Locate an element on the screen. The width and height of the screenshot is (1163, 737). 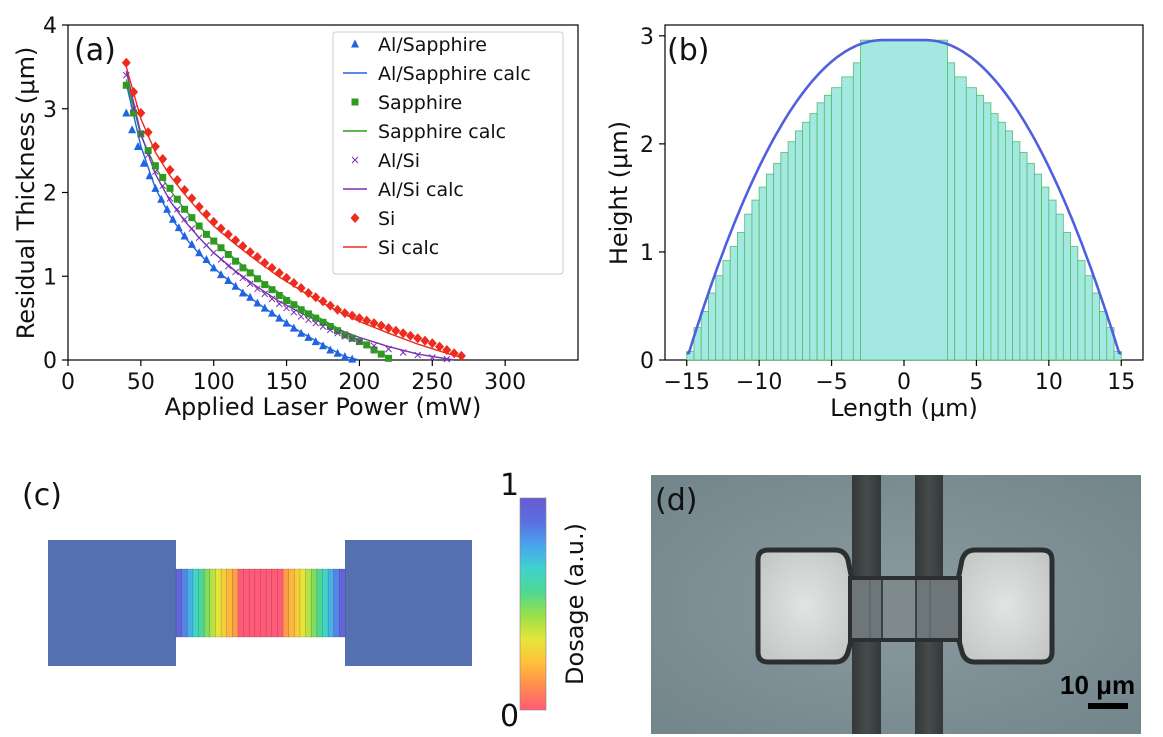
y-tick-label: 4 is located at coordinates (50, 26).